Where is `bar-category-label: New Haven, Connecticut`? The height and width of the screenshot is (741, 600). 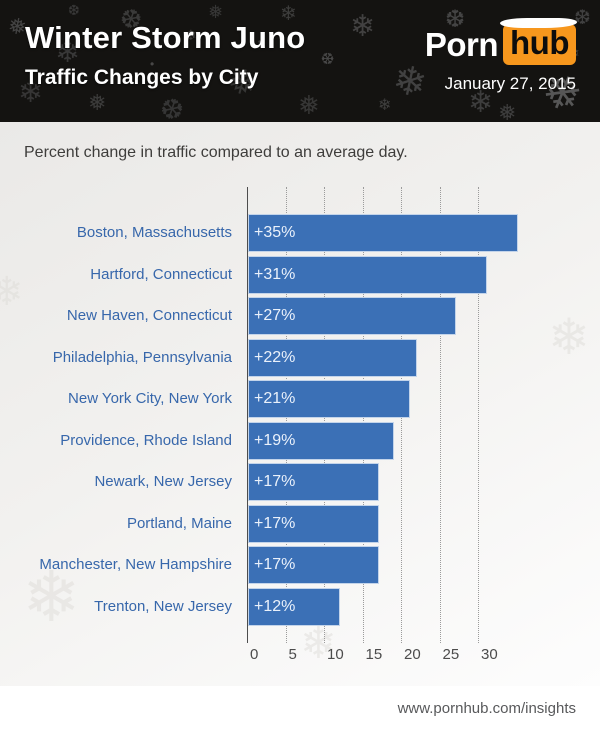
bar-category-label: New Haven, Connecticut is located at coordinates (149, 315).